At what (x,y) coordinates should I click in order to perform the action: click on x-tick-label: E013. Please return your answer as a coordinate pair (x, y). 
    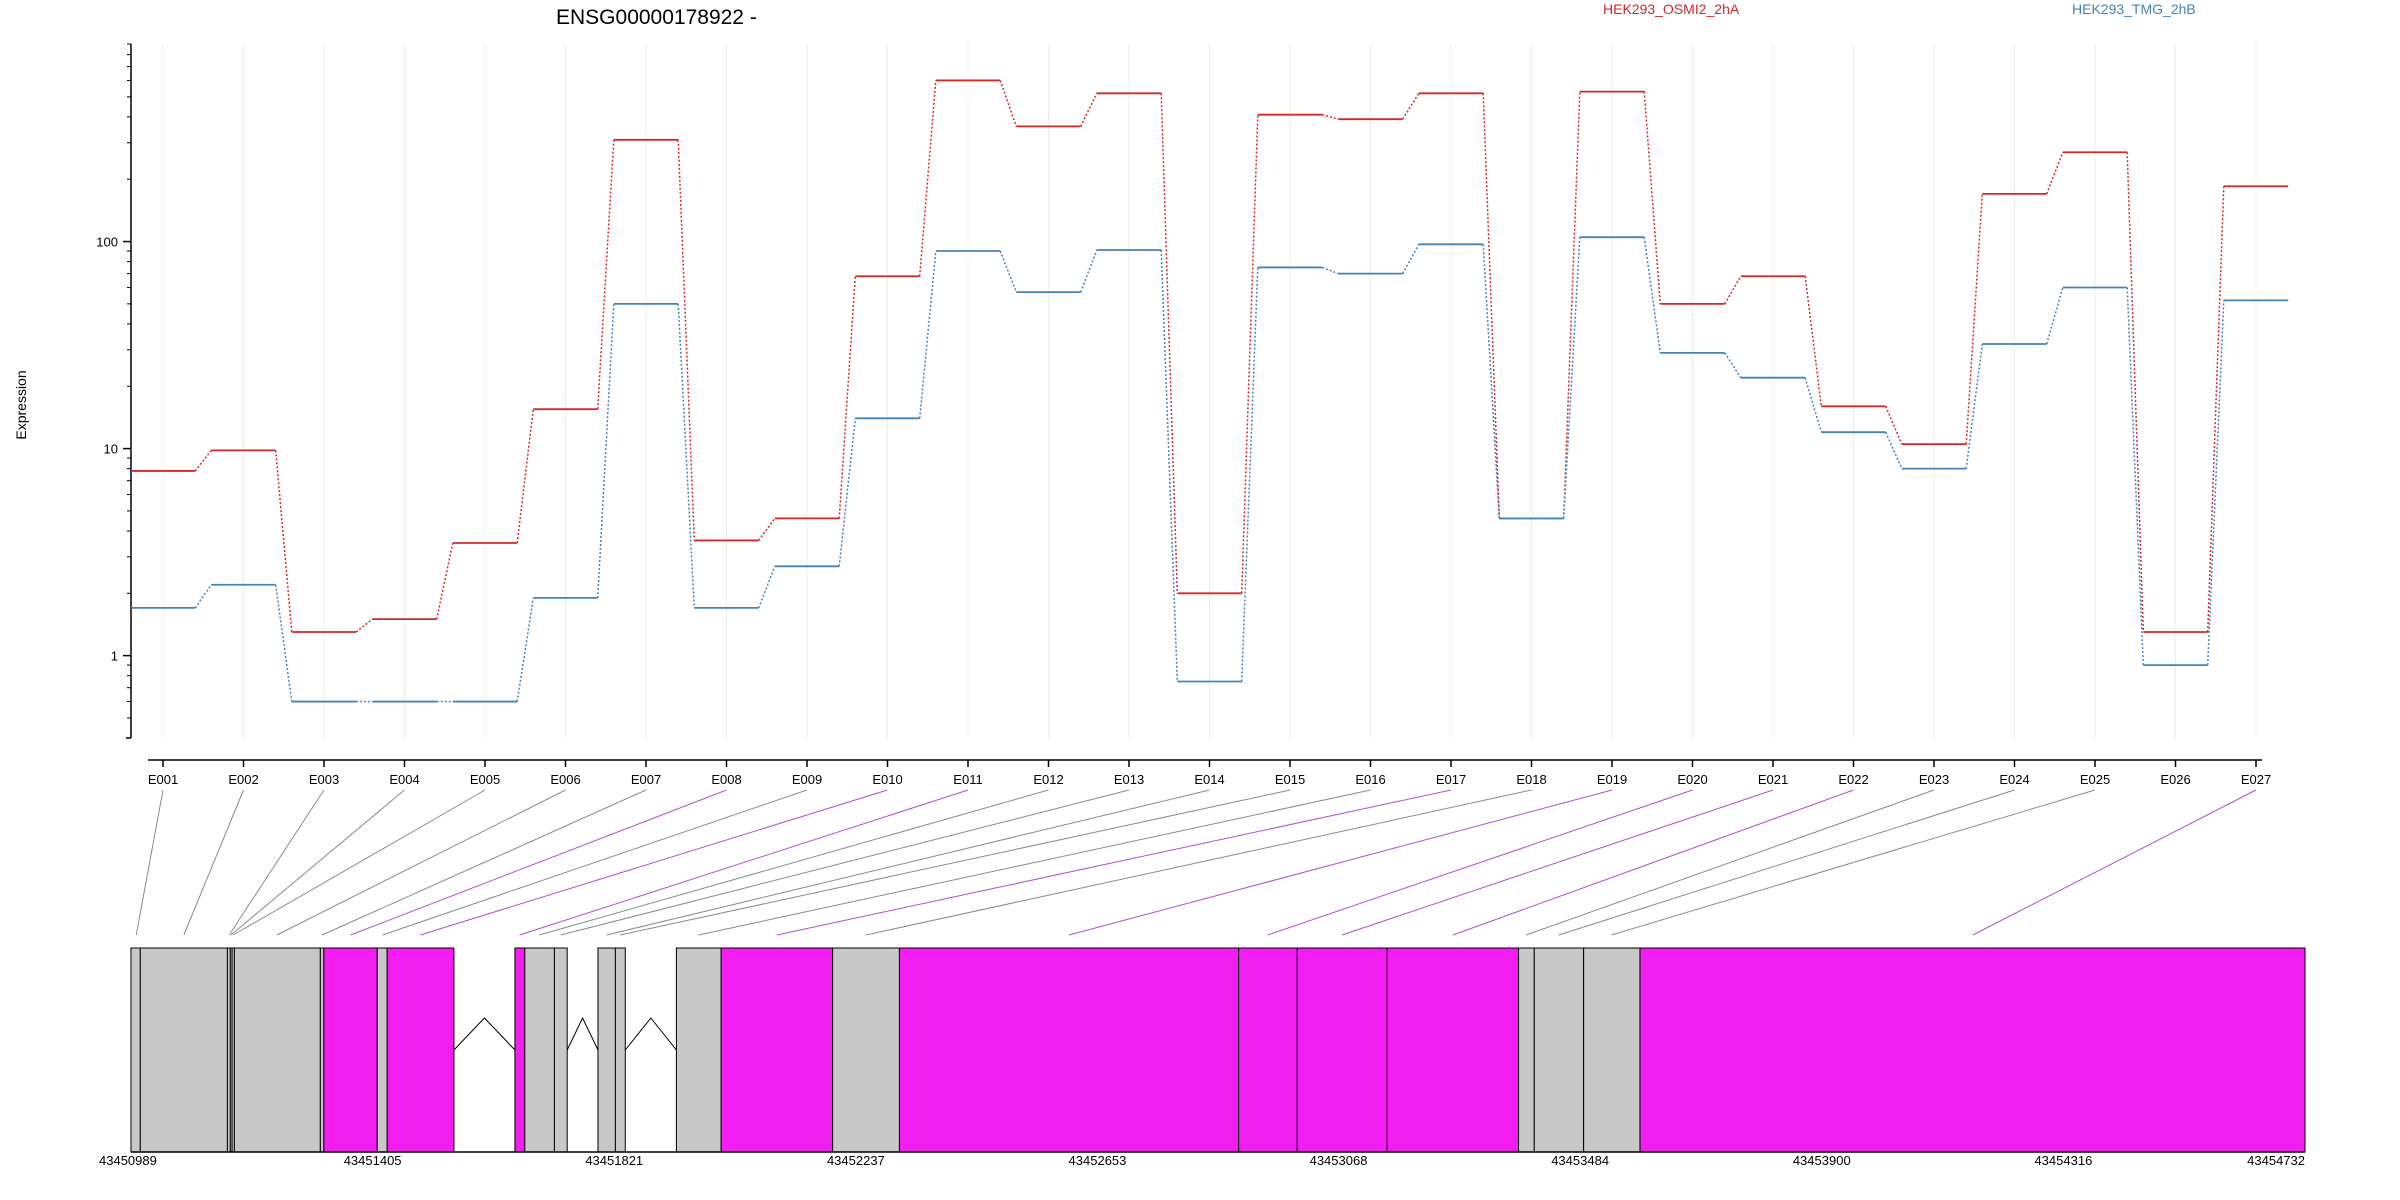
    Looking at the image, I should click on (1129, 779).